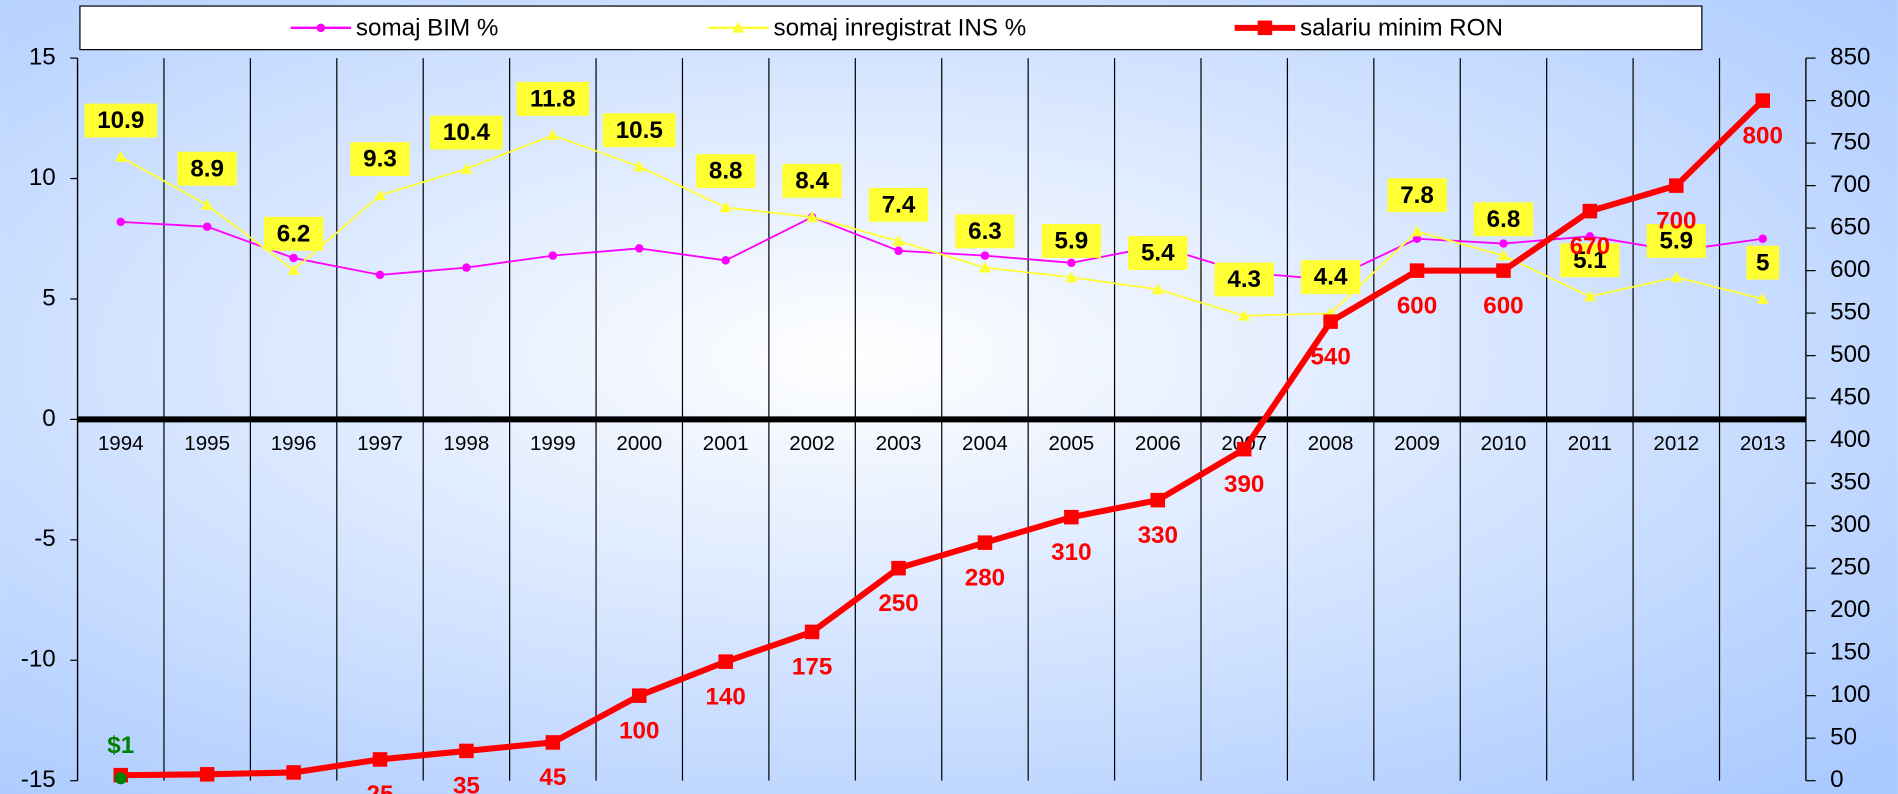 The height and width of the screenshot is (794, 1898). I want to click on y2-tick-label: 100, so click(1850, 694).